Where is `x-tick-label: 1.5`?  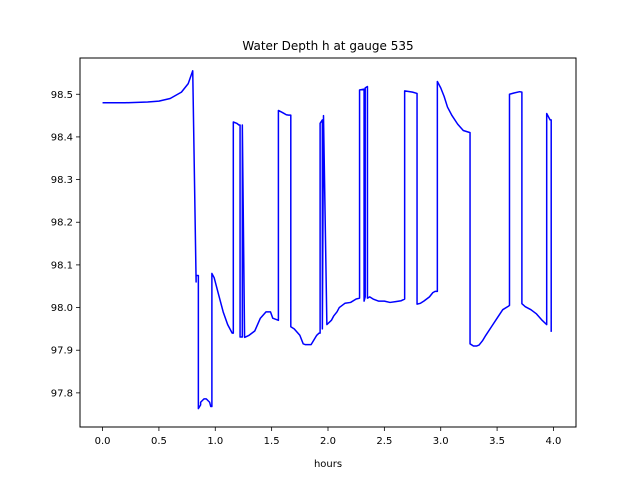 x-tick-label: 1.5 is located at coordinates (272, 441).